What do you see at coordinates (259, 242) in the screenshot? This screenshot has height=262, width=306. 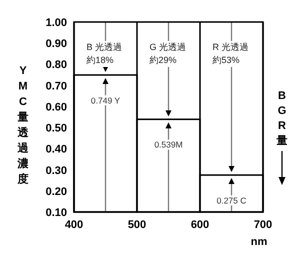 I see `x-axis-title: nm` at bounding box center [259, 242].